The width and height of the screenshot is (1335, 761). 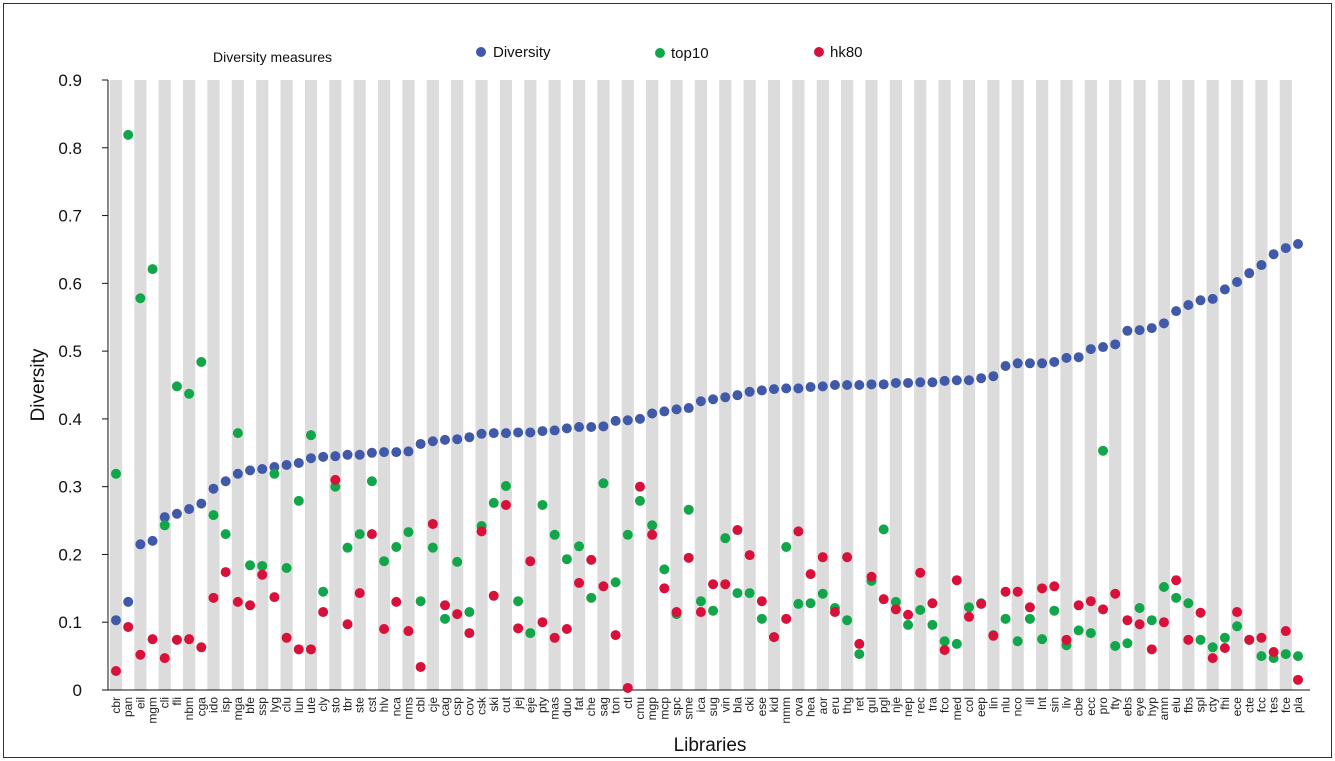 What do you see at coordinates (1127, 706) in the screenshot?
I see `x-tick-label: ebs` at bounding box center [1127, 706].